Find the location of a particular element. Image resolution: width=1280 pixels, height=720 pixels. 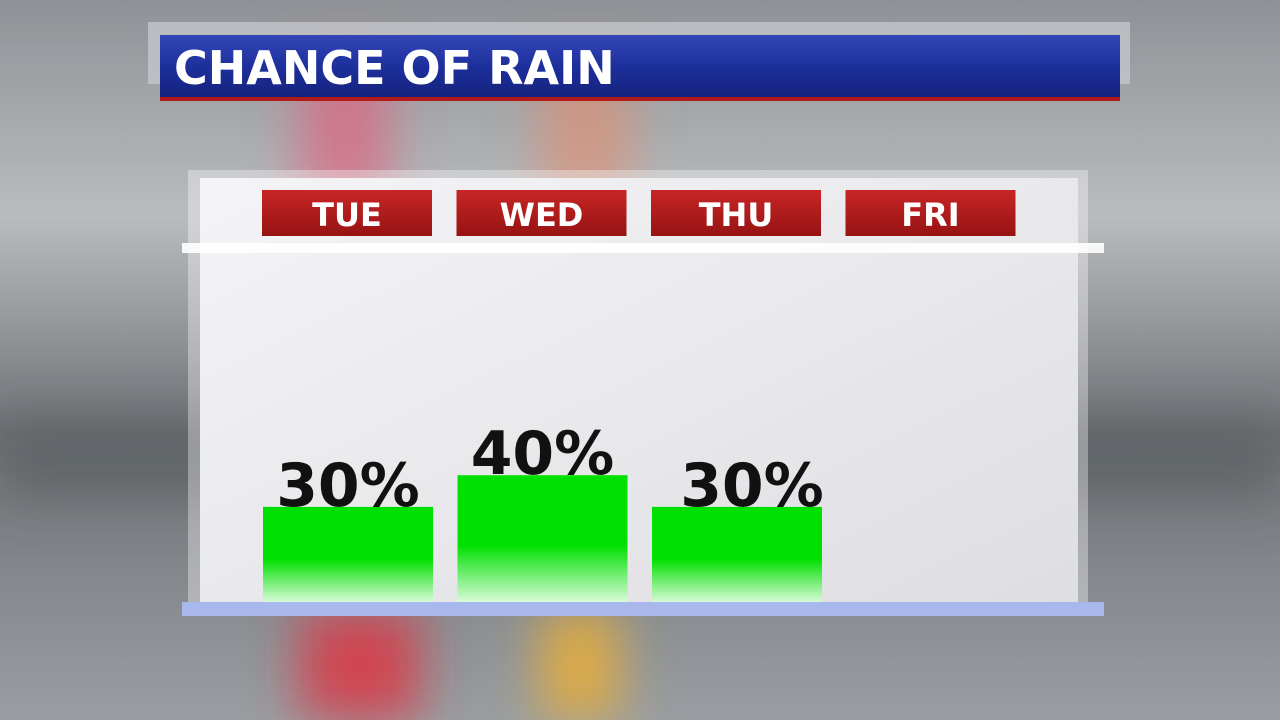

x-tick-label: THU is located at coordinates (736, 215).